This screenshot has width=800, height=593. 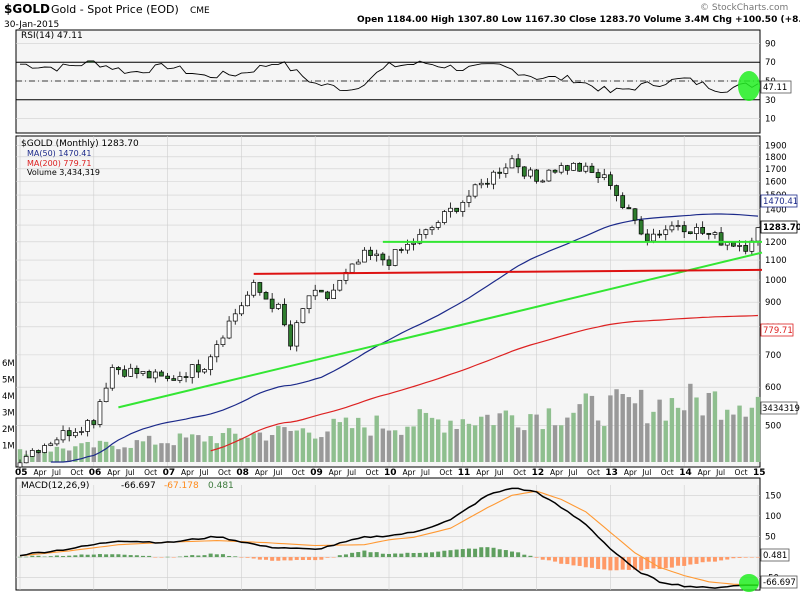 What do you see at coordinates (55, 486) in the screenshot?
I see `macd-title: MACD(12,26,9)` at bounding box center [55, 486].